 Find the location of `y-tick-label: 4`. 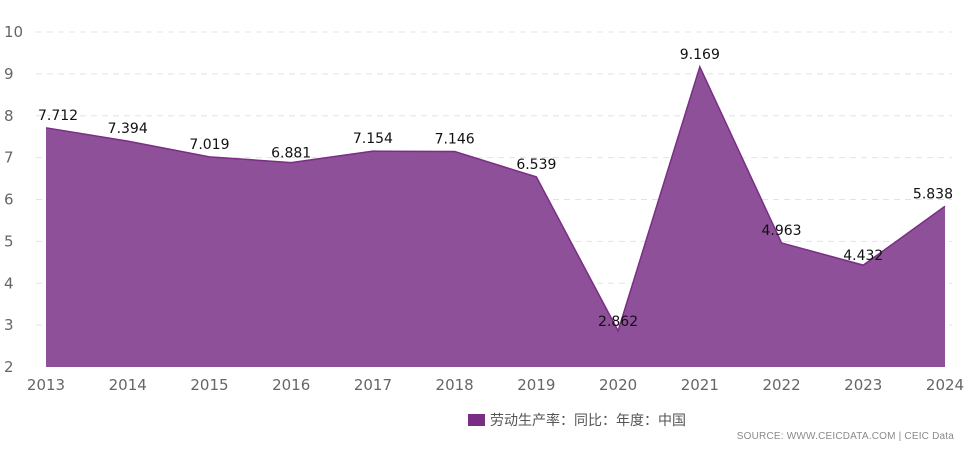

y-tick-label: 4 is located at coordinates (9, 283).